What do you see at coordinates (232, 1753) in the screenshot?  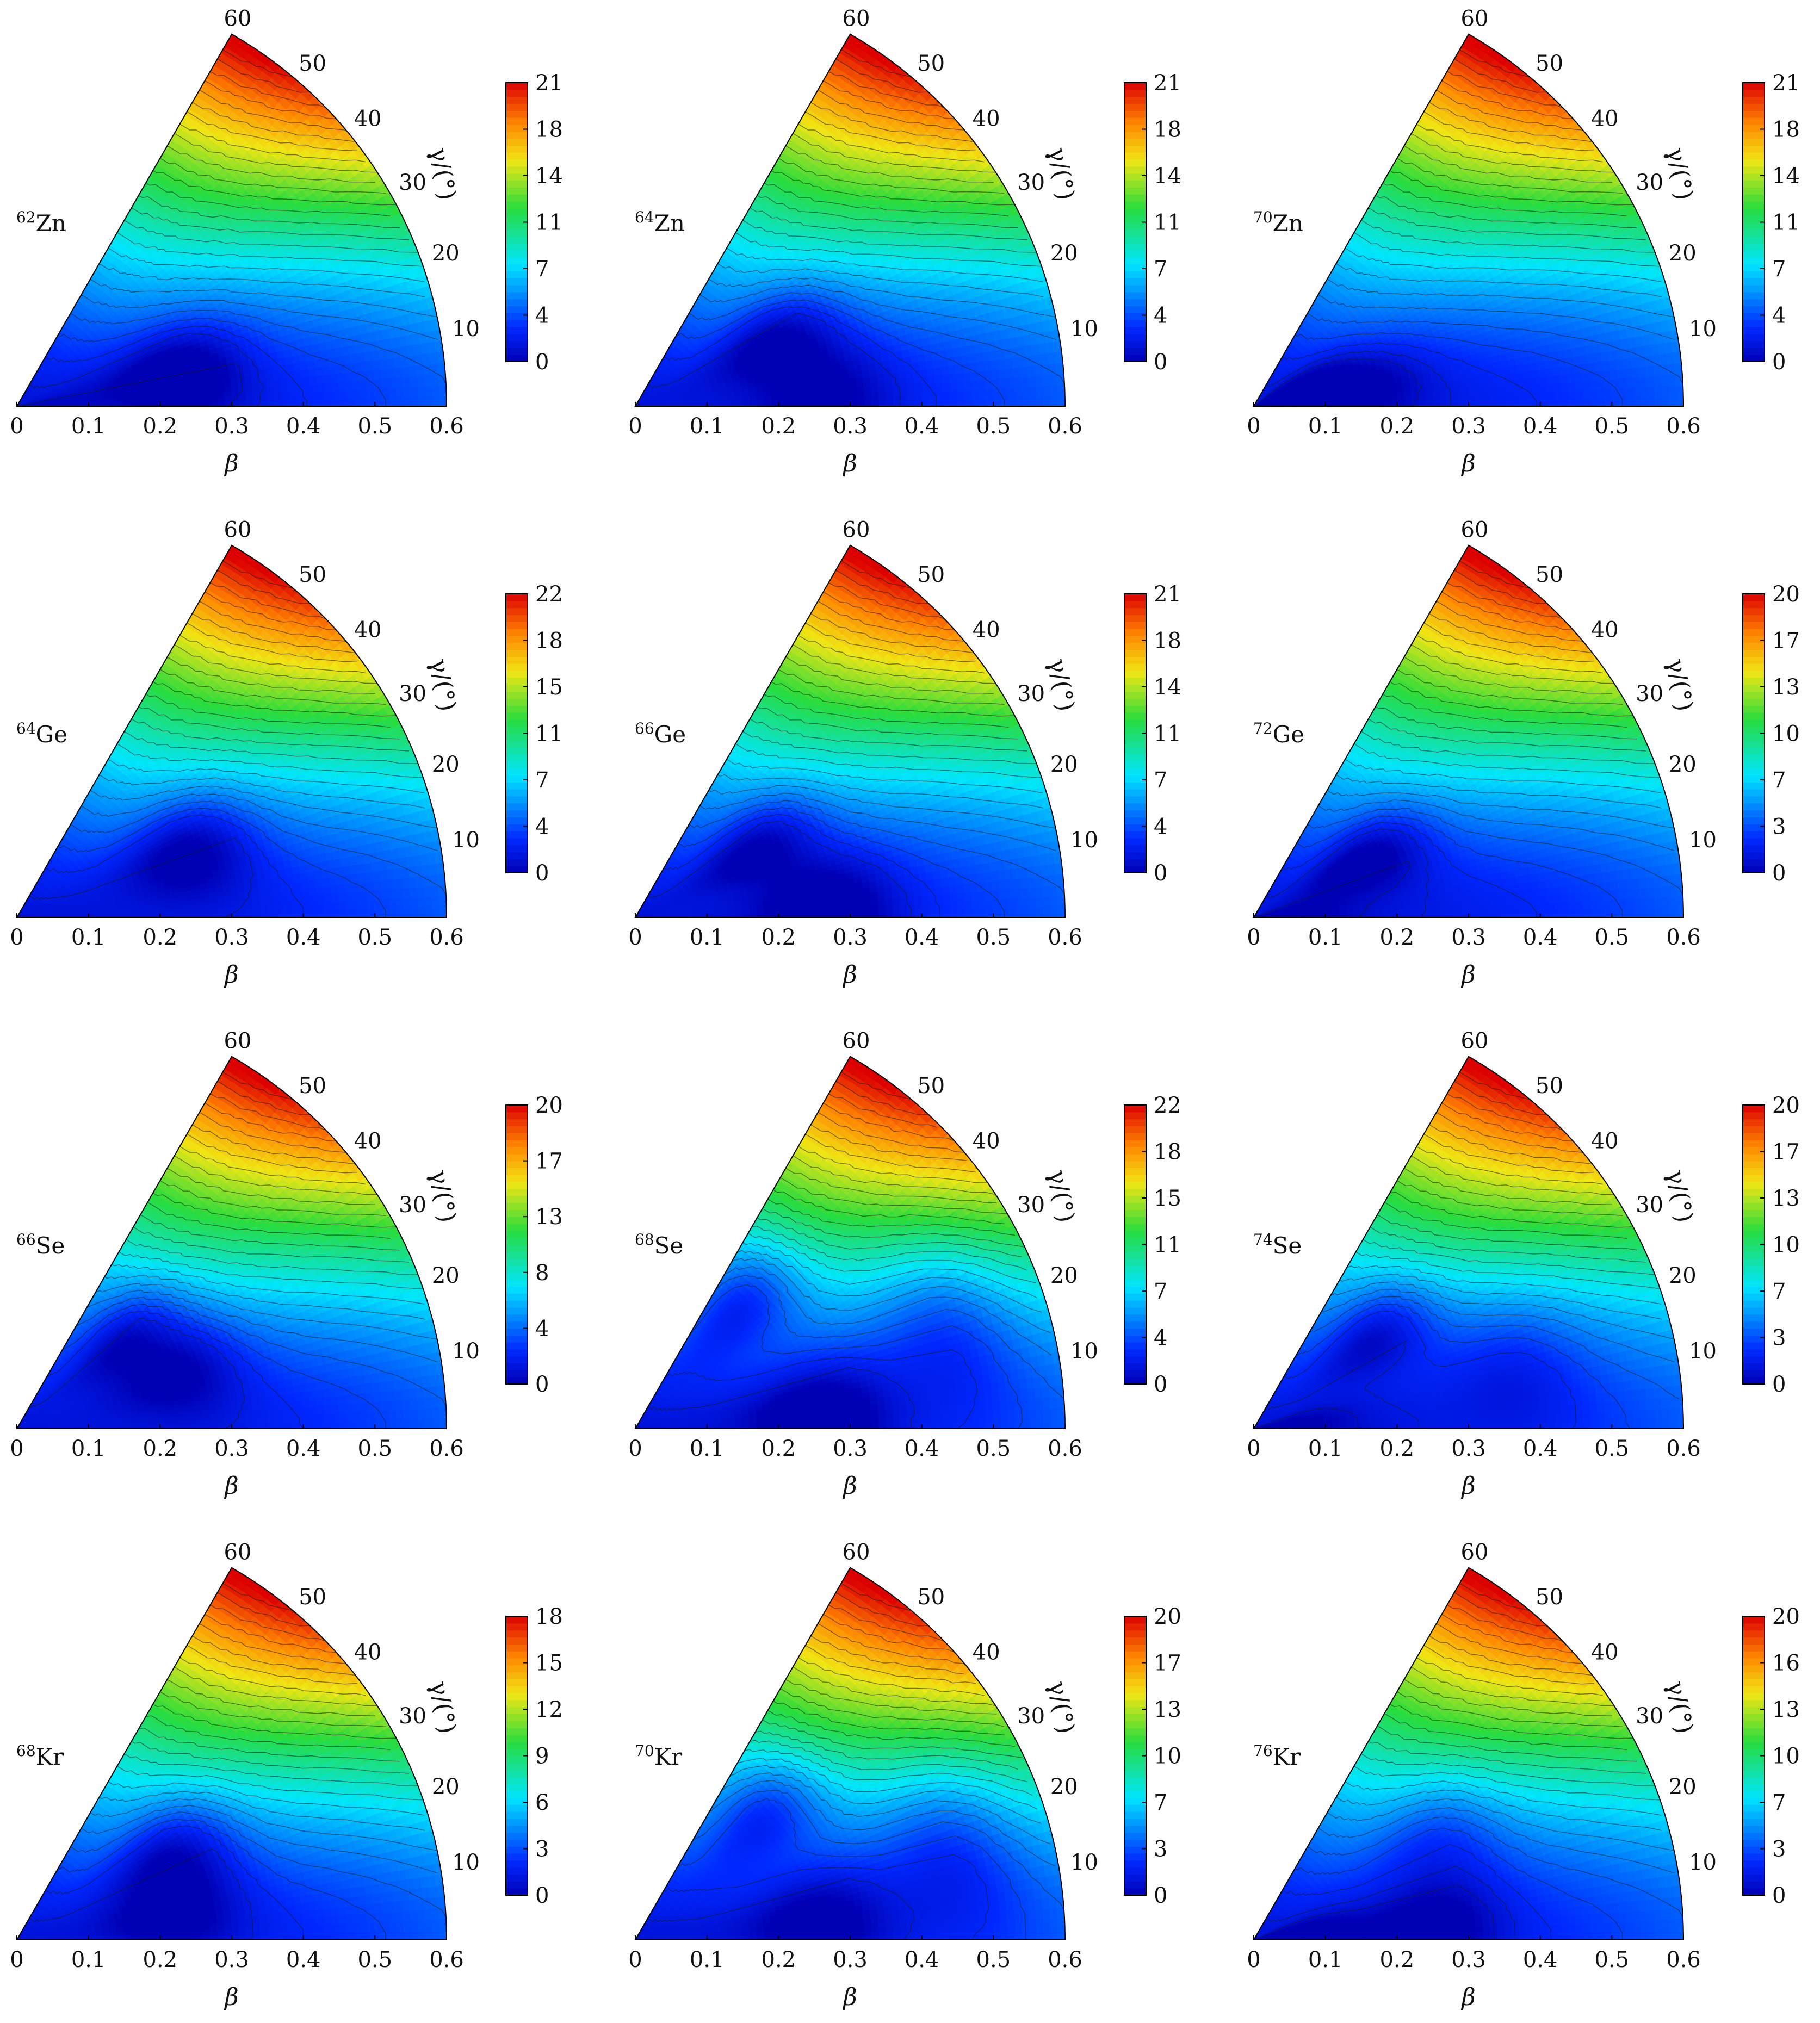 I see `sector-outline` at bounding box center [232, 1753].